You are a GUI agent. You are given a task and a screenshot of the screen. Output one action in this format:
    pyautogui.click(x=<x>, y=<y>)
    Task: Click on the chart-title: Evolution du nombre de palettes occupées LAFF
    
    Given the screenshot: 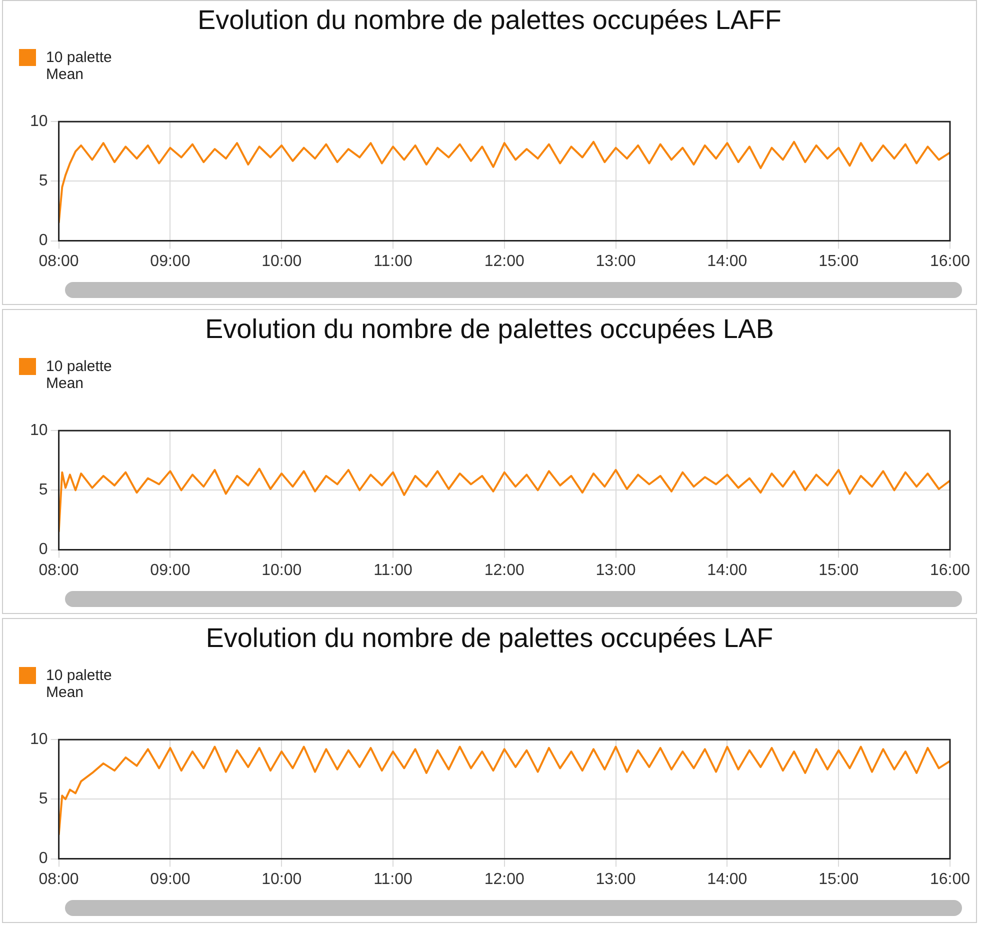 What is the action you would take?
    pyautogui.click(x=489, y=21)
    